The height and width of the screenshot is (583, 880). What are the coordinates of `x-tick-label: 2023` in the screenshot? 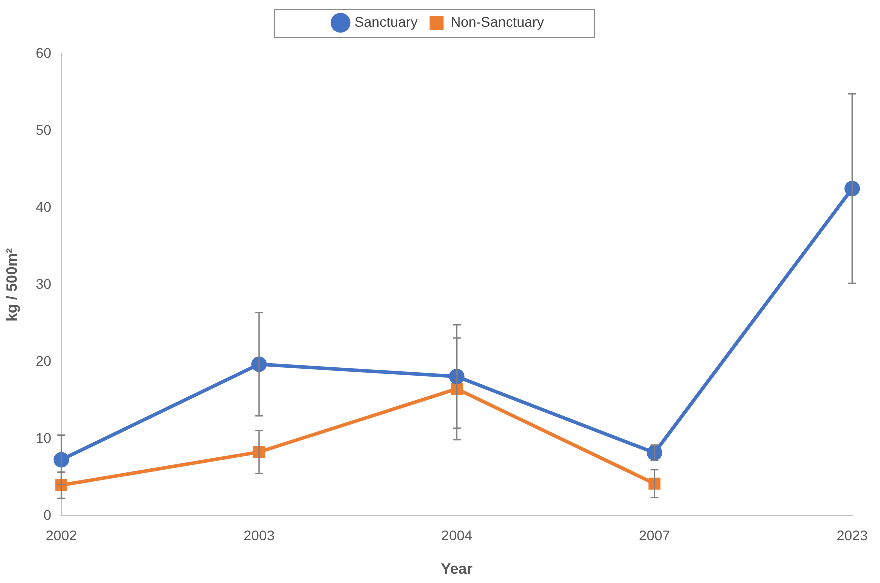 It's located at (852, 535).